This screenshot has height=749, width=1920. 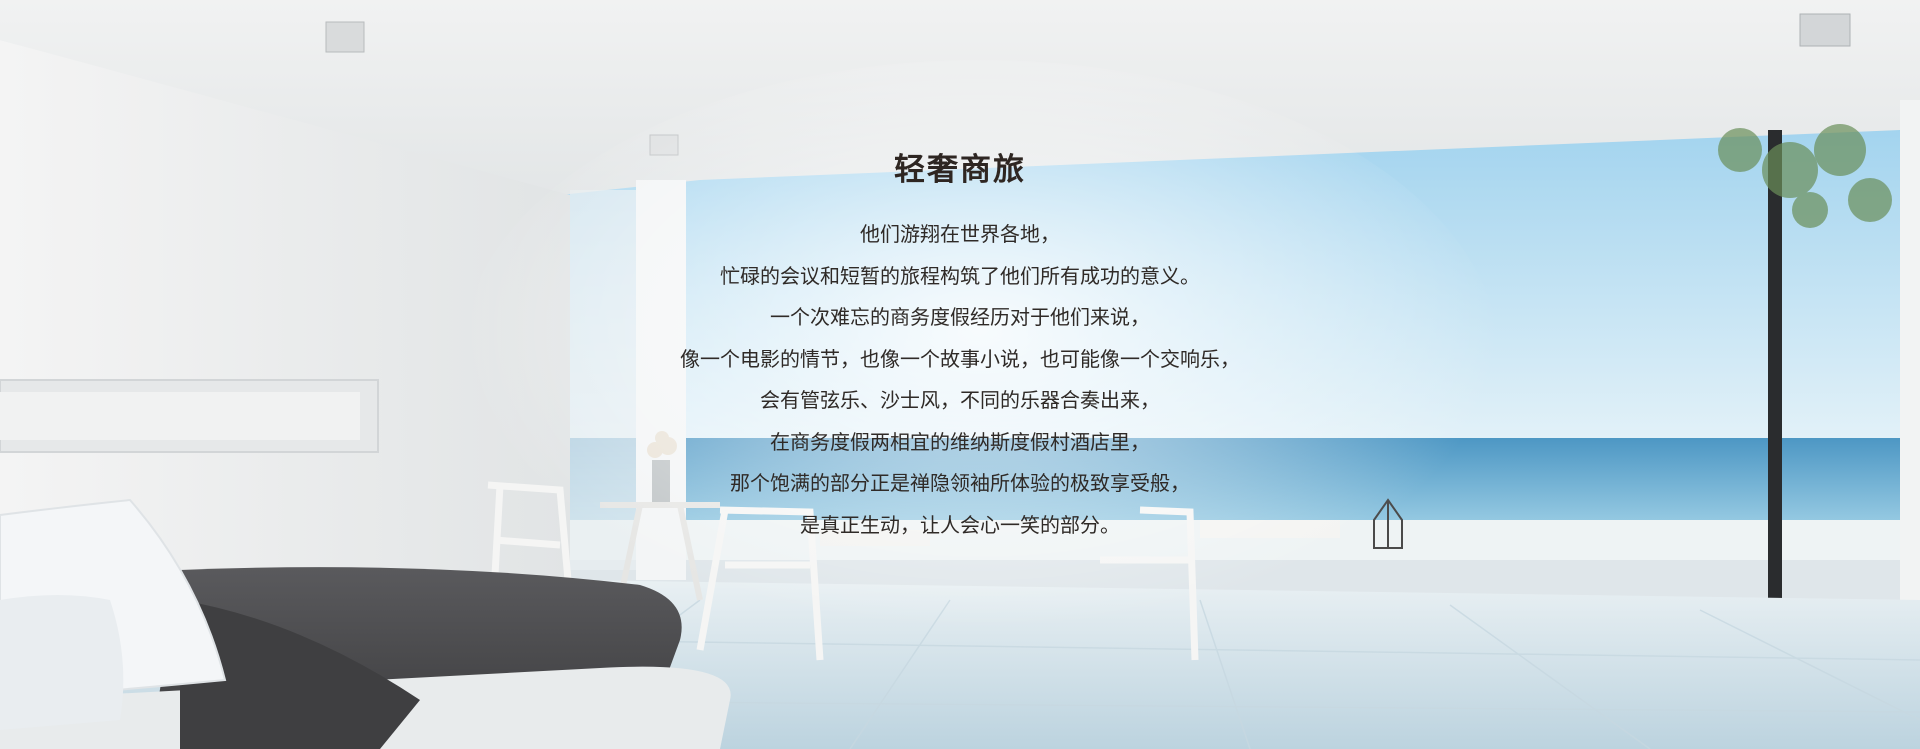 What do you see at coordinates (960, 400) in the screenshot?
I see `intro-line: 会有管弦乐、沙士风，不同的乐器合奏出来，` at bounding box center [960, 400].